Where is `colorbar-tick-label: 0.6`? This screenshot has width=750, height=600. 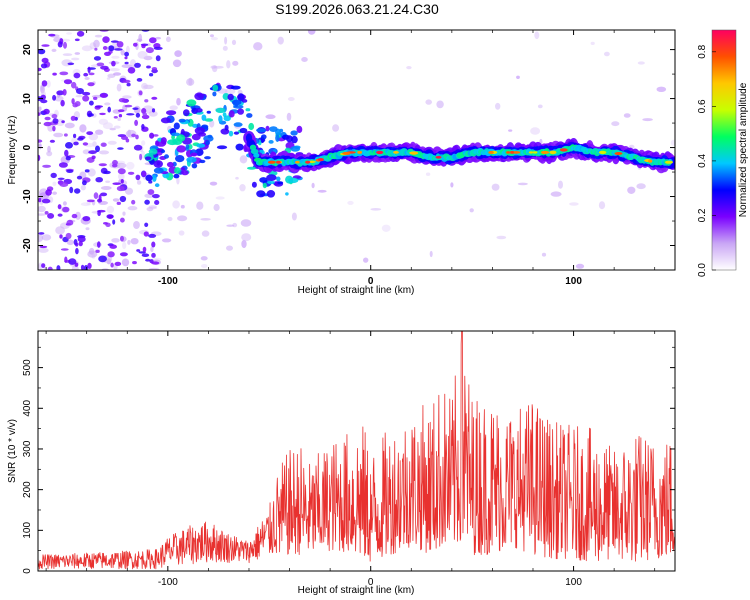
colorbar-tick-label: 0.6 is located at coordinates (702, 106).